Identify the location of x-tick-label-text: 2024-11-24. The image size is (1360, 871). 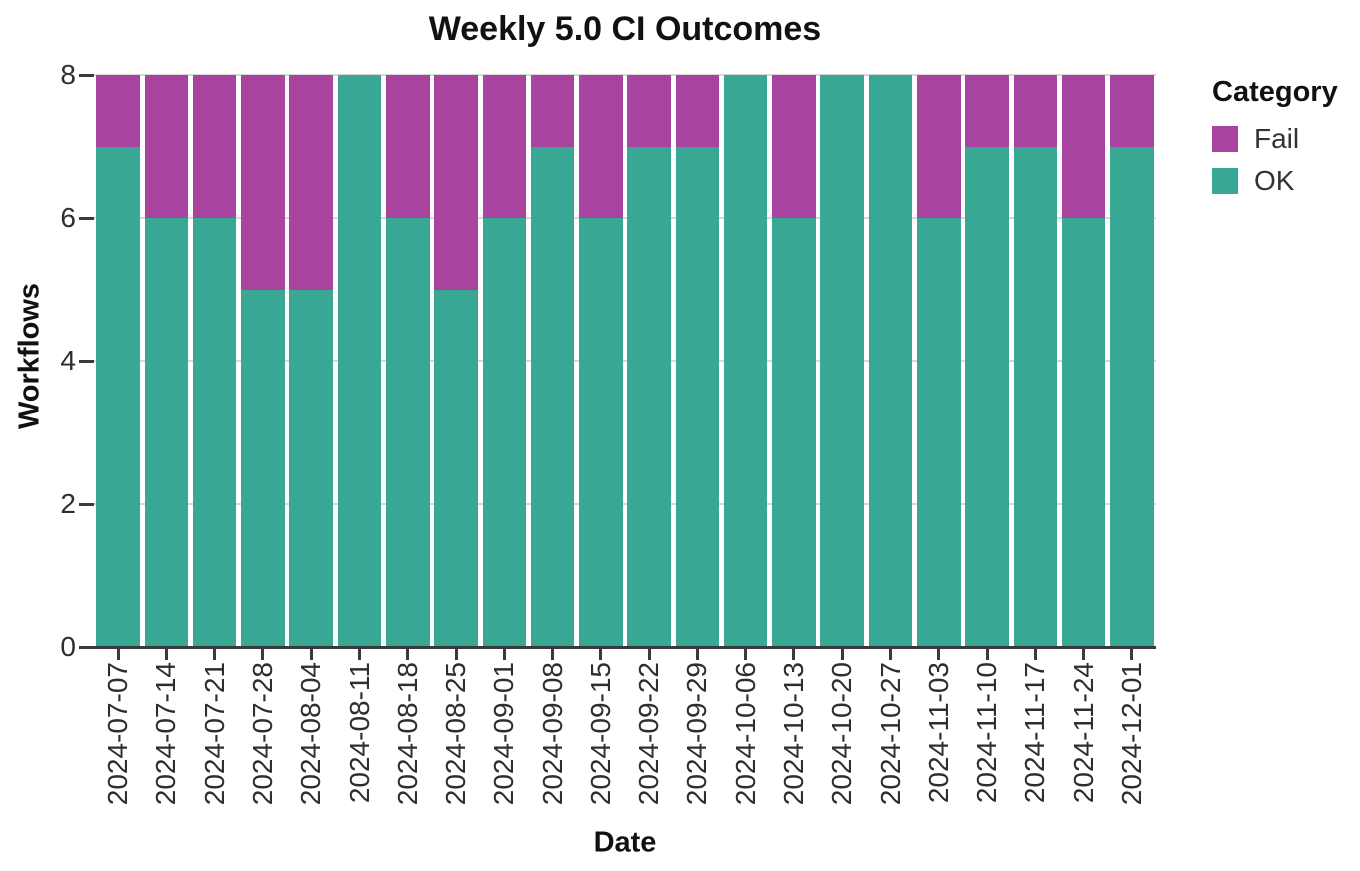
(1083, 733).